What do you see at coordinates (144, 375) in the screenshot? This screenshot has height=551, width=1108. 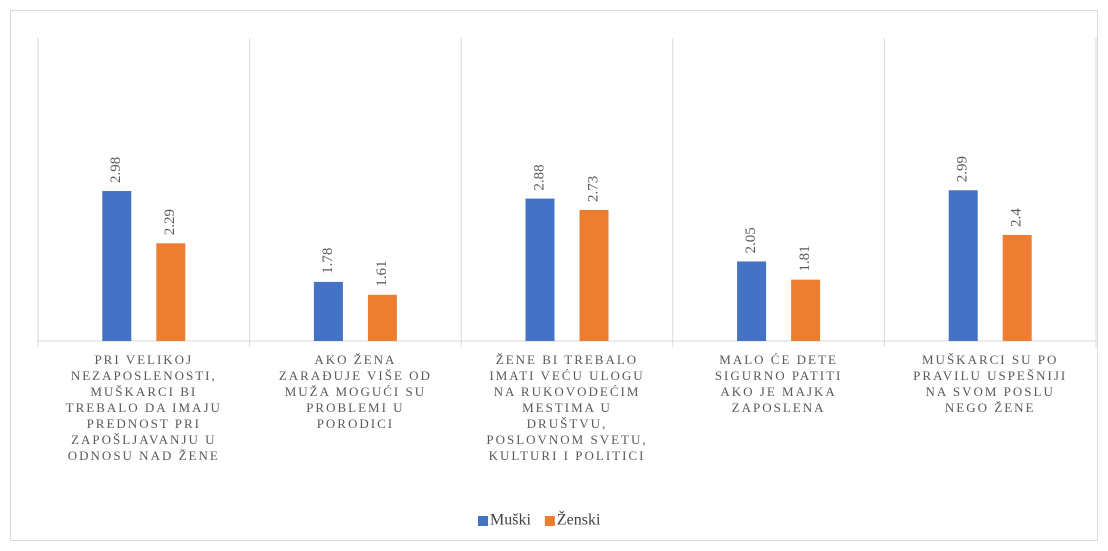 I see `x-tick-label: NEZAPOSLENOSTI,` at bounding box center [144, 375].